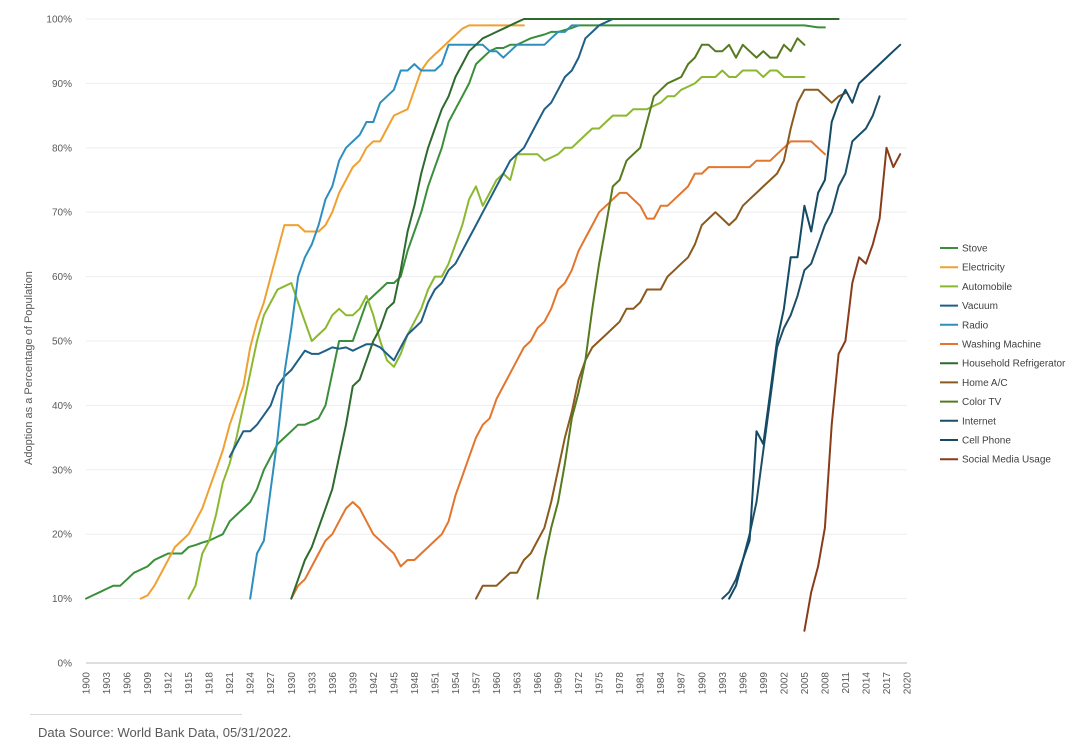 This screenshot has width=1080, height=750. What do you see at coordinates (1014, 364) in the screenshot?
I see `legend-label: Household Refrigerator` at bounding box center [1014, 364].